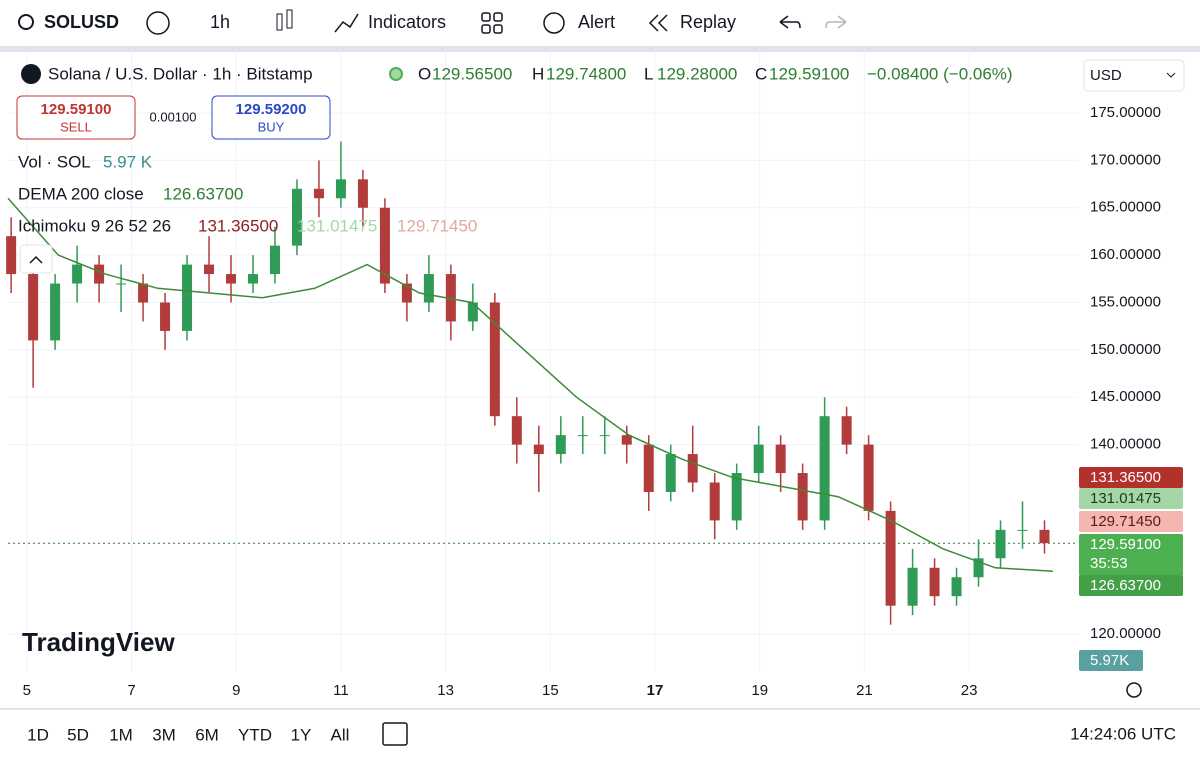 The height and width of the screenshot is (772, 1200). I want to click on x-tick-label: 19, so click(759, 690).